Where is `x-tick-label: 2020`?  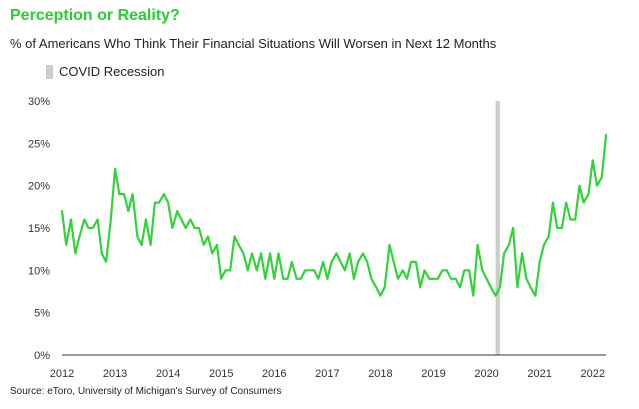 x-tick-label: 2020 is located at coordinates (486, 374).